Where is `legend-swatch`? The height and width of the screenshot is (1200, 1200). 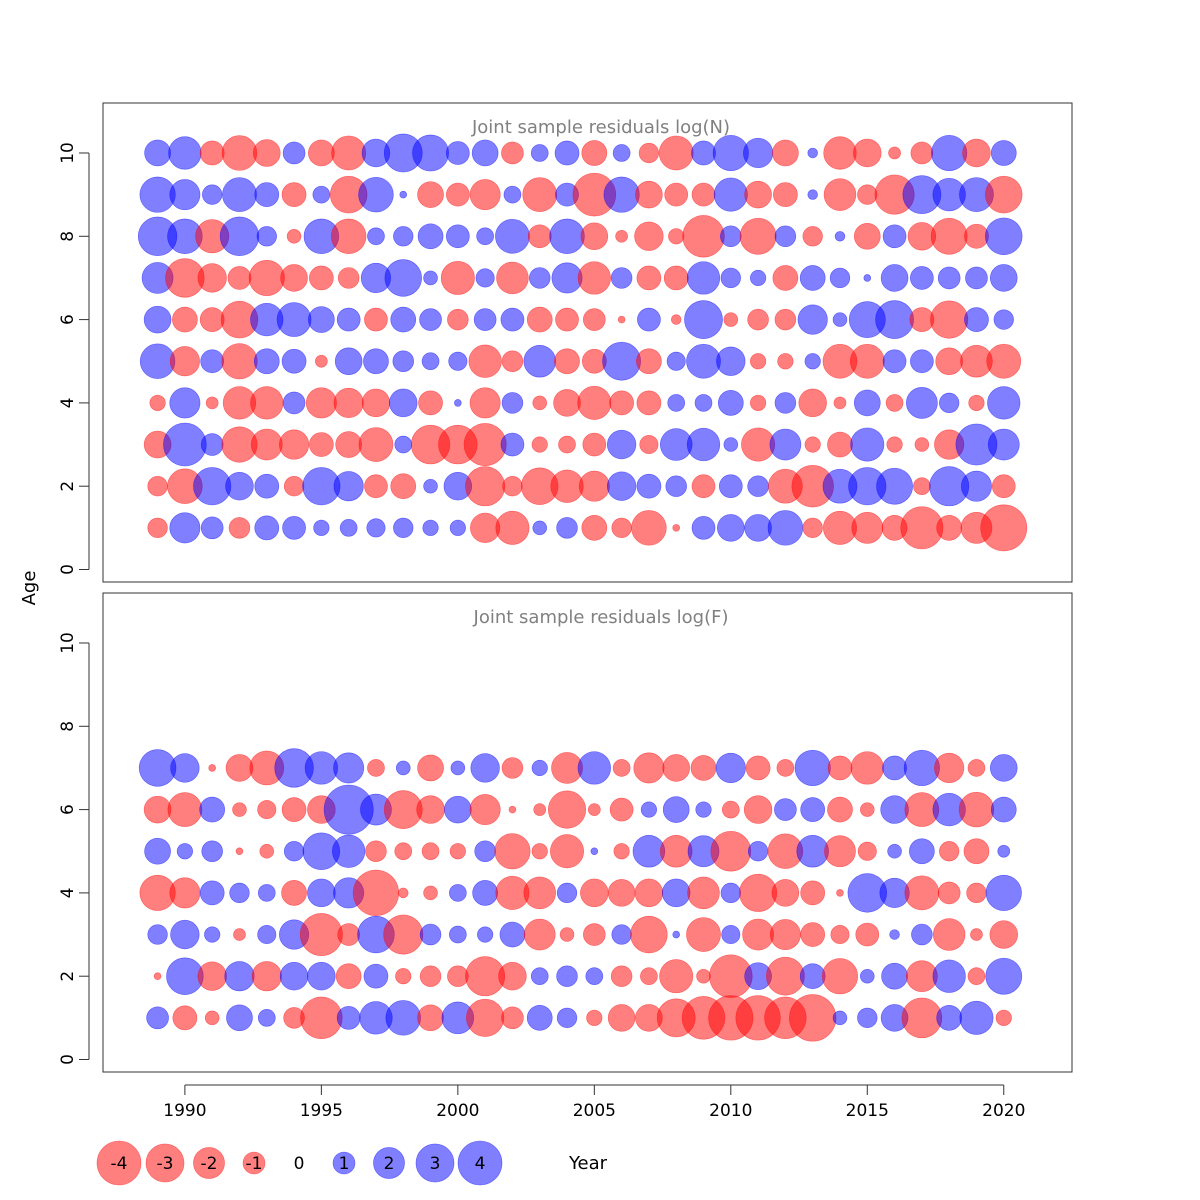
legend-swatch is located at coordinates (344, 1163).